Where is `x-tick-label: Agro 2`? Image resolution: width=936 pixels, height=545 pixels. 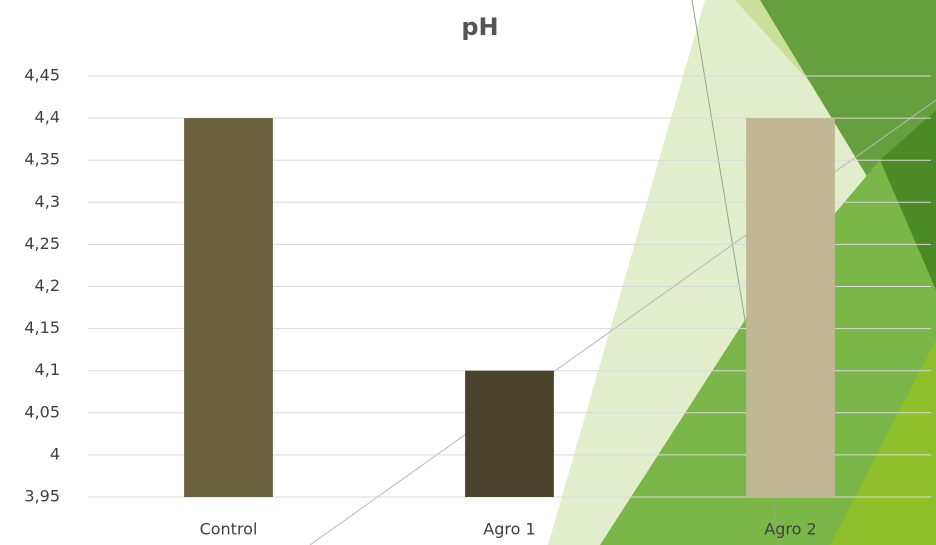
x-tick-label: Agro 2 is located at coordinates (790, 529).